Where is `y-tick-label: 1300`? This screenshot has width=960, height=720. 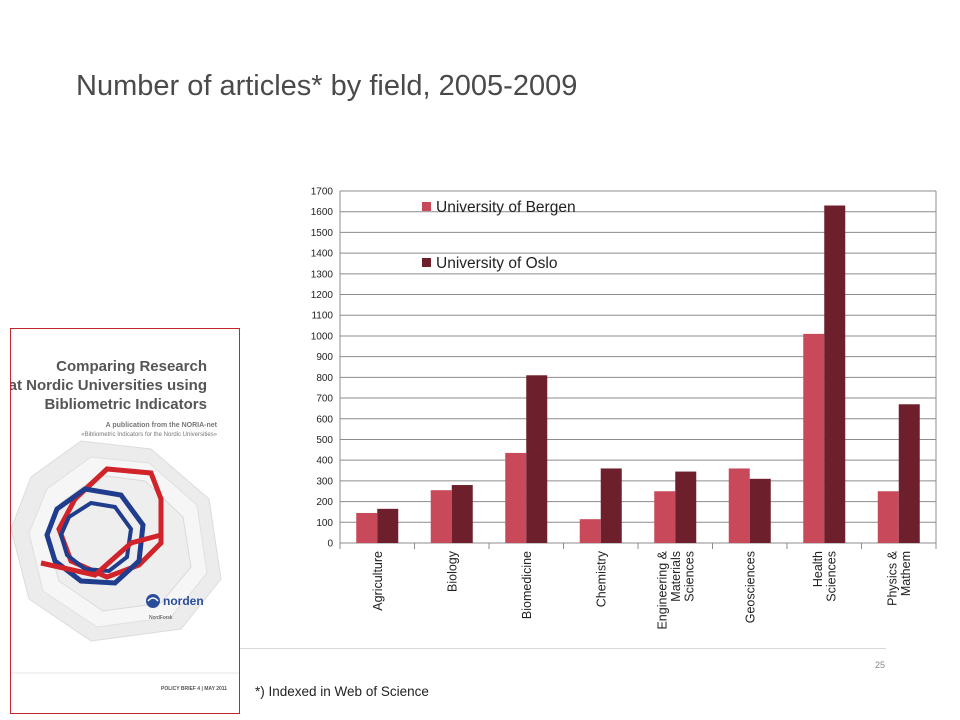
y-tick-label: 1300 is located at coordinates (322, 274).